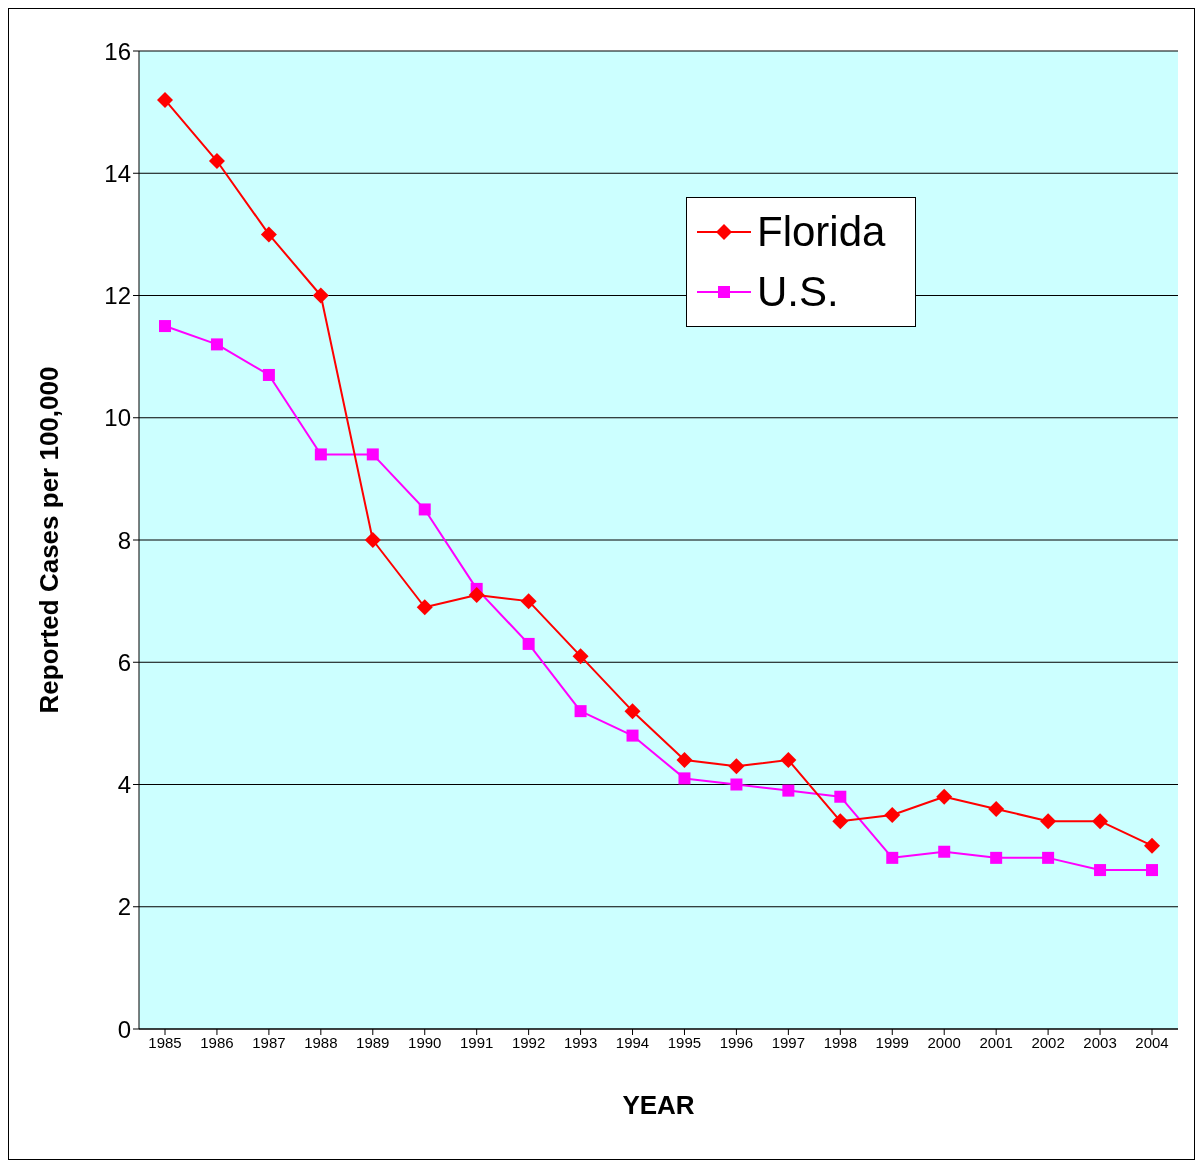 This screenshot has width=1201, height=1168. Describe the element at coordinates (117, 51) in the screenshot. I see `y-tick-label: 16` at that location.